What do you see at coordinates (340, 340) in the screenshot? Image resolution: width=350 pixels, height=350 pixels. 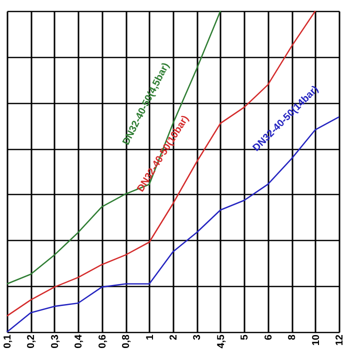 I see `x-tick-label: 12` at bounding box center [340, 340].